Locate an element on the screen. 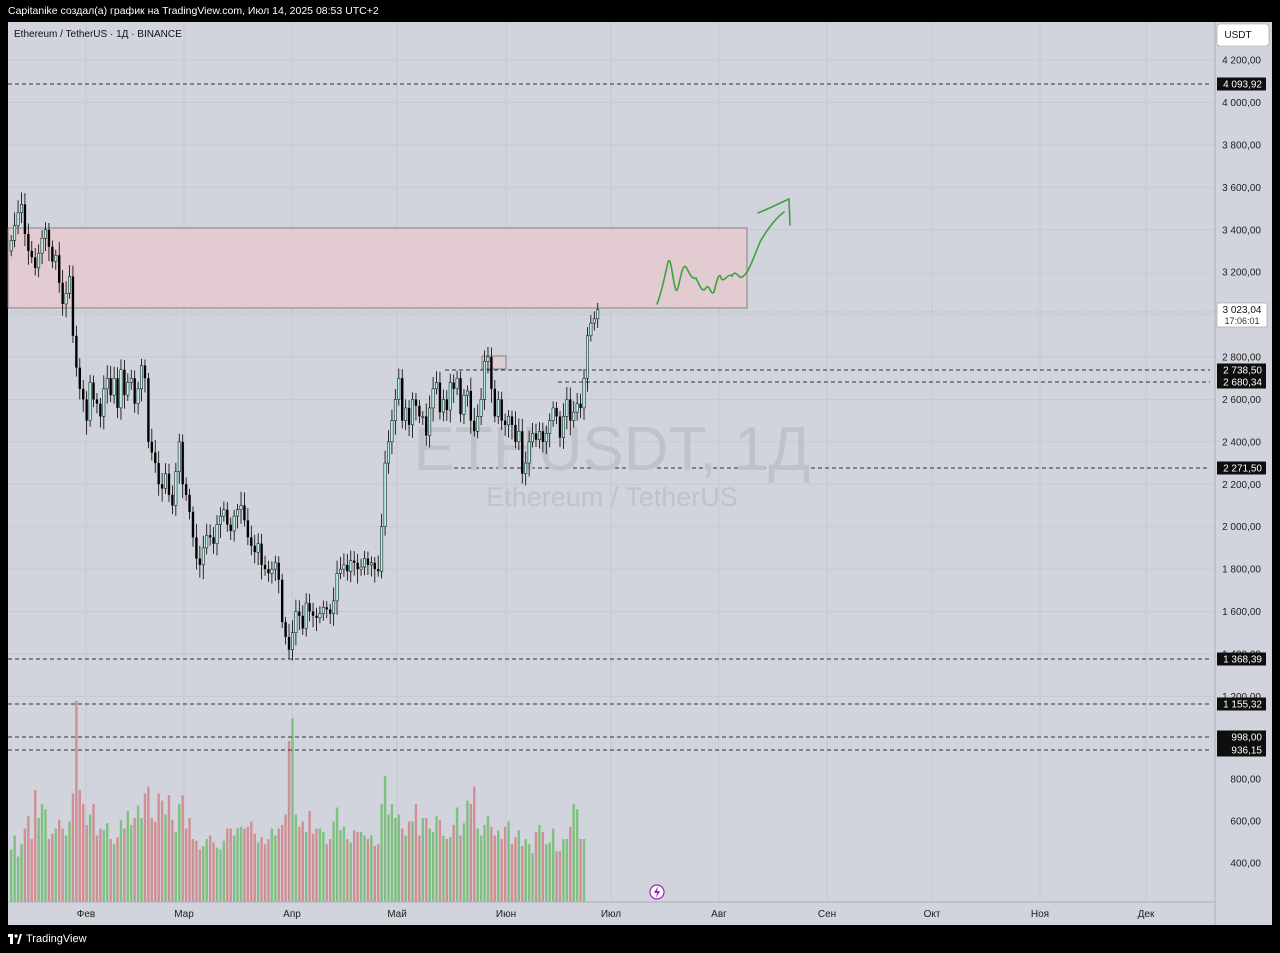  price-tick-label: 1 600,00 is located at coordinates (1241, 612).